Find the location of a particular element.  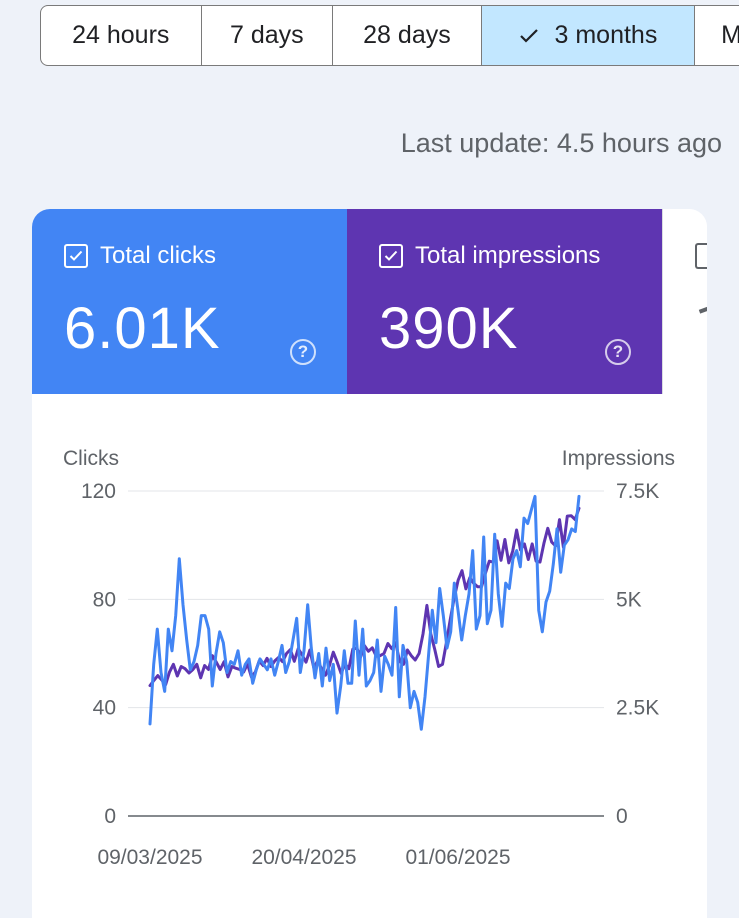

range-tab-label: 3 months is located at coordinates (606, 35).